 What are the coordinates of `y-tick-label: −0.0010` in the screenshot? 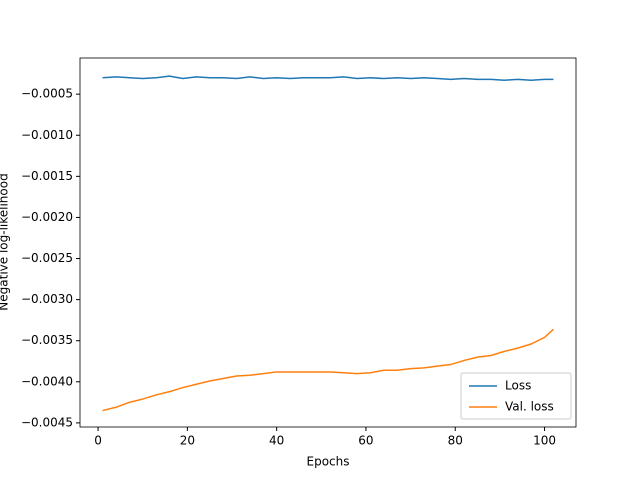 It's located at (47, 135).